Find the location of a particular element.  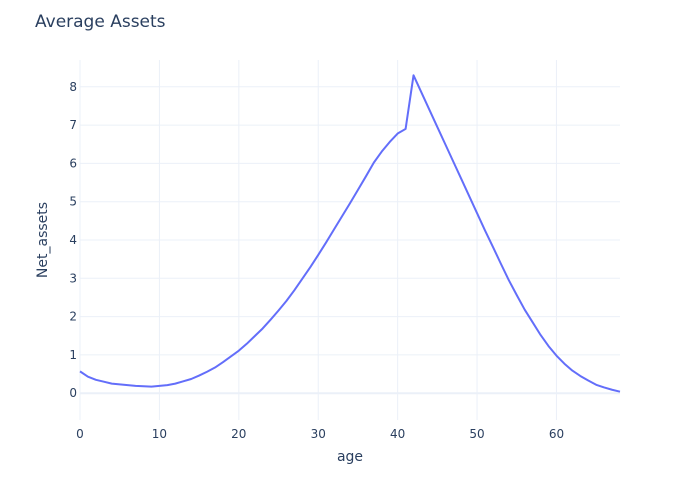

y-tick-label: 8 is located at coordinates (73, 87).